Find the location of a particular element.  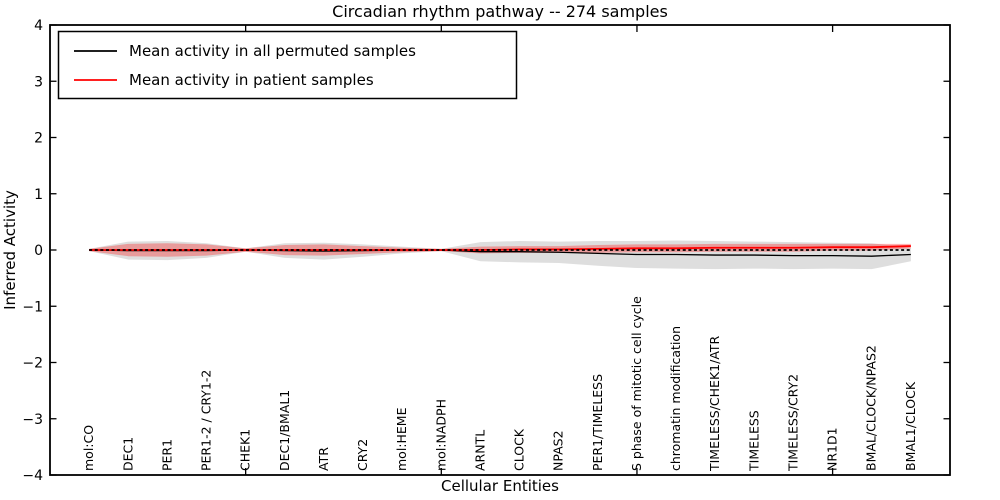

x-category-label: PER1 is located at coordinates (166, 455).